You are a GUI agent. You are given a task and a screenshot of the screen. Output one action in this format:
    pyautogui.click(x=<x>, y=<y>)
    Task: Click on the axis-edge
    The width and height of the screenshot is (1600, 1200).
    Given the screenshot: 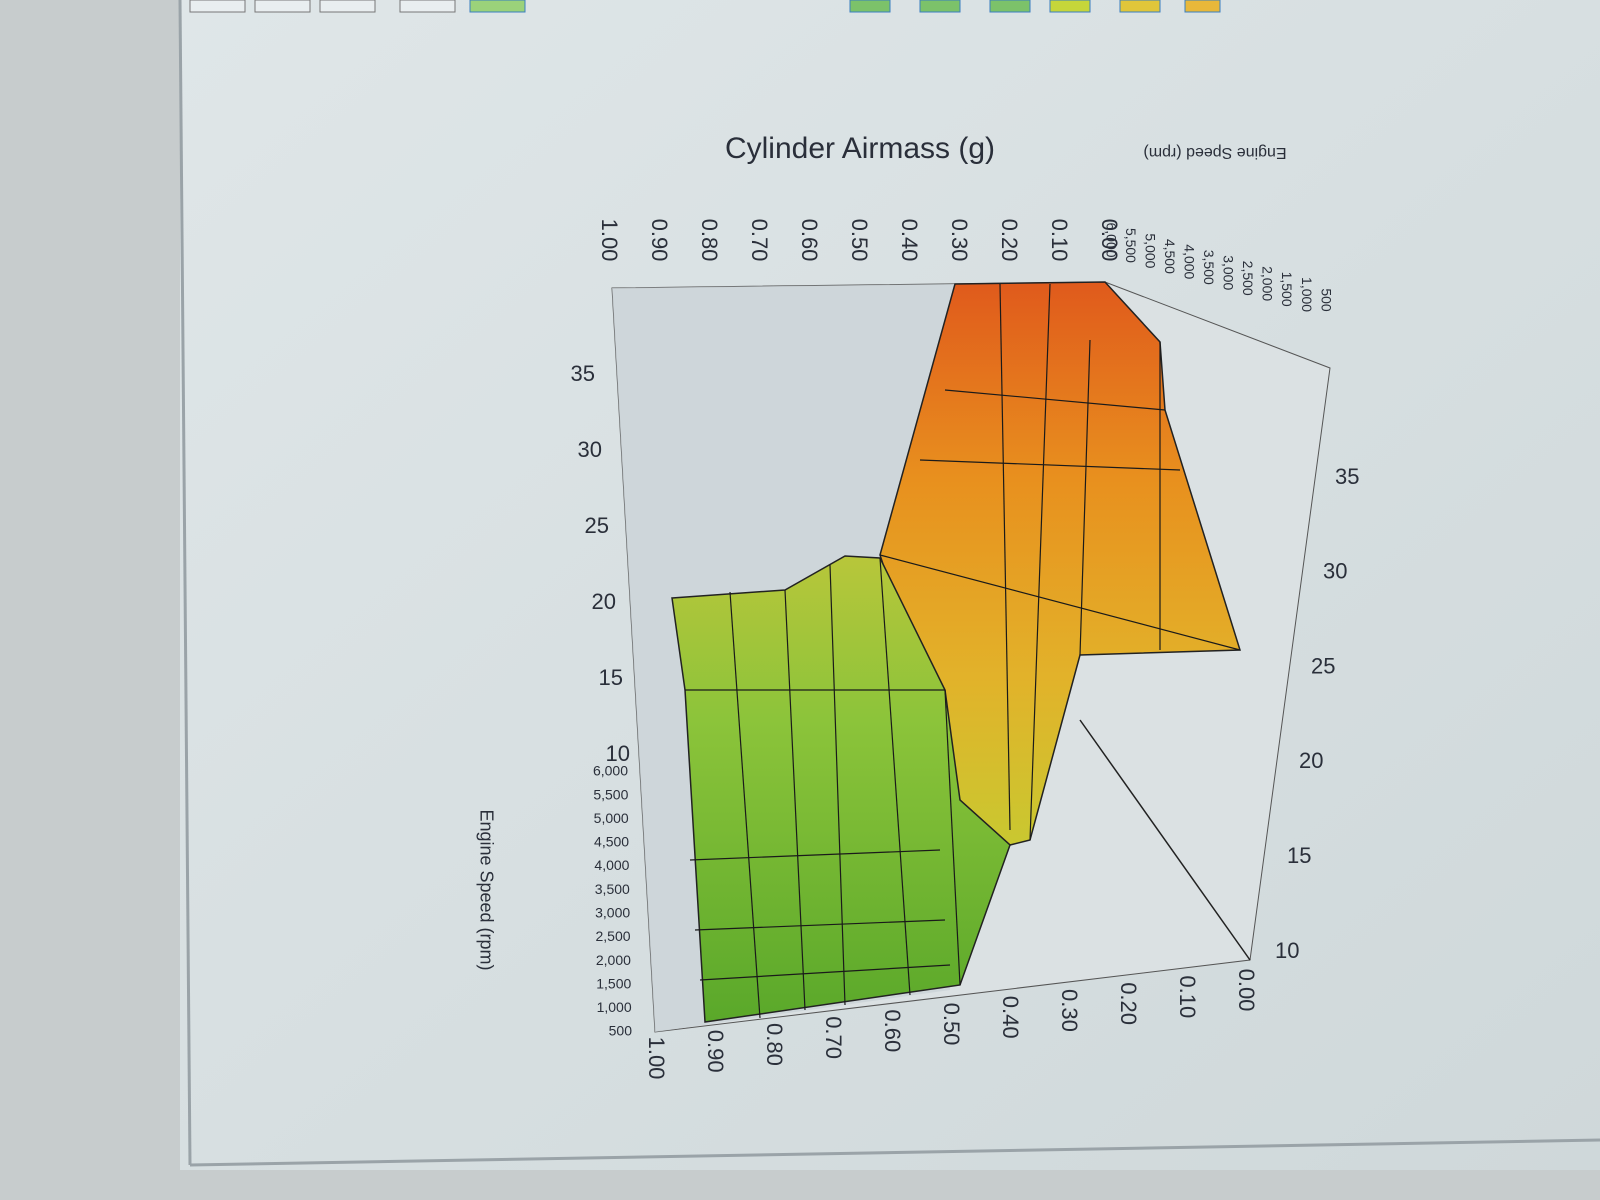 What is the action you would take?
    pyautogui.click(x=1165, y=840)
    